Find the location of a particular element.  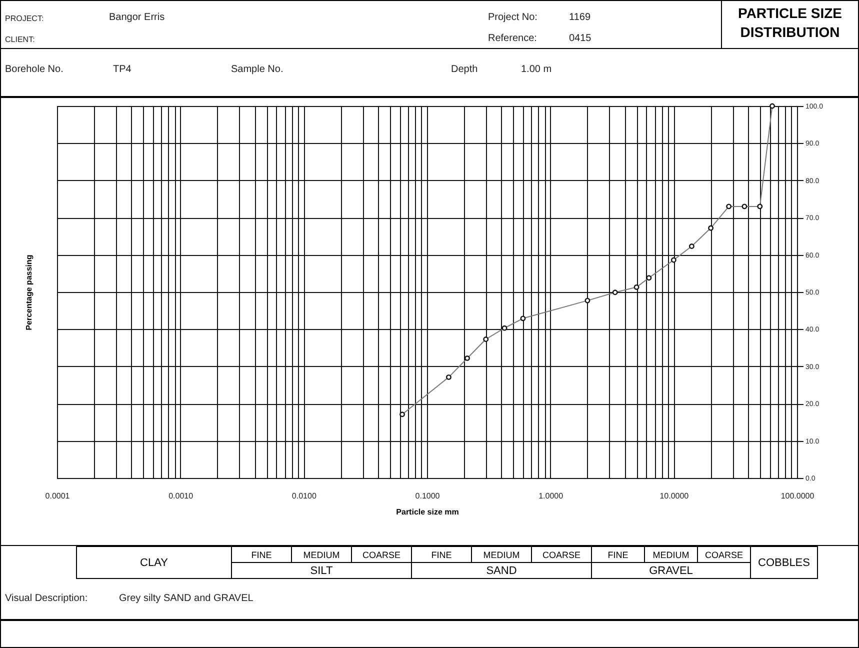

text: 0415 is located at coordinates (580, 38).